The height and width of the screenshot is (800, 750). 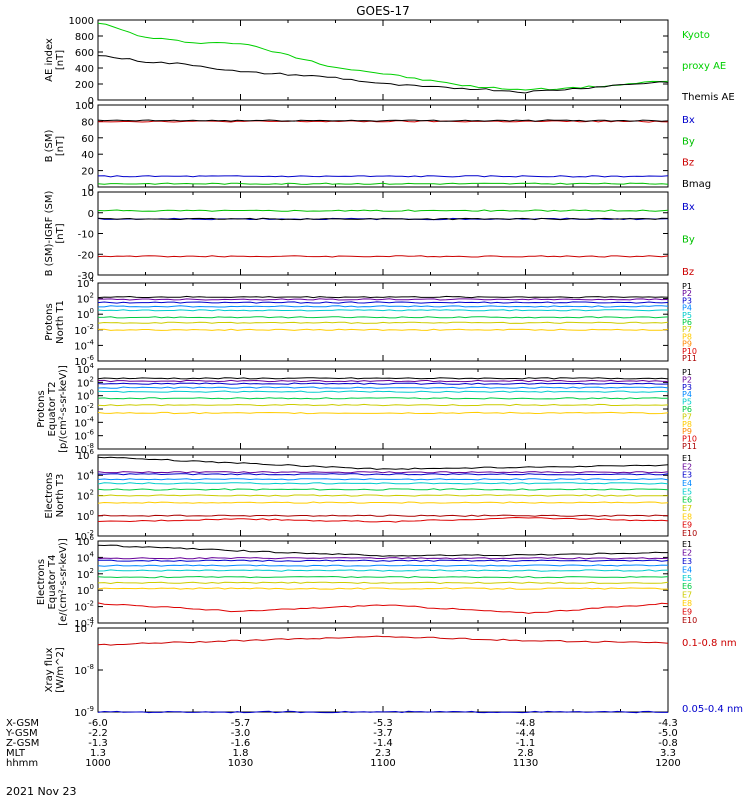 What do you see at coordinates (687, 544) in the screenshot?
I see `legend-entry: E1` at bounding box center [687, 544].